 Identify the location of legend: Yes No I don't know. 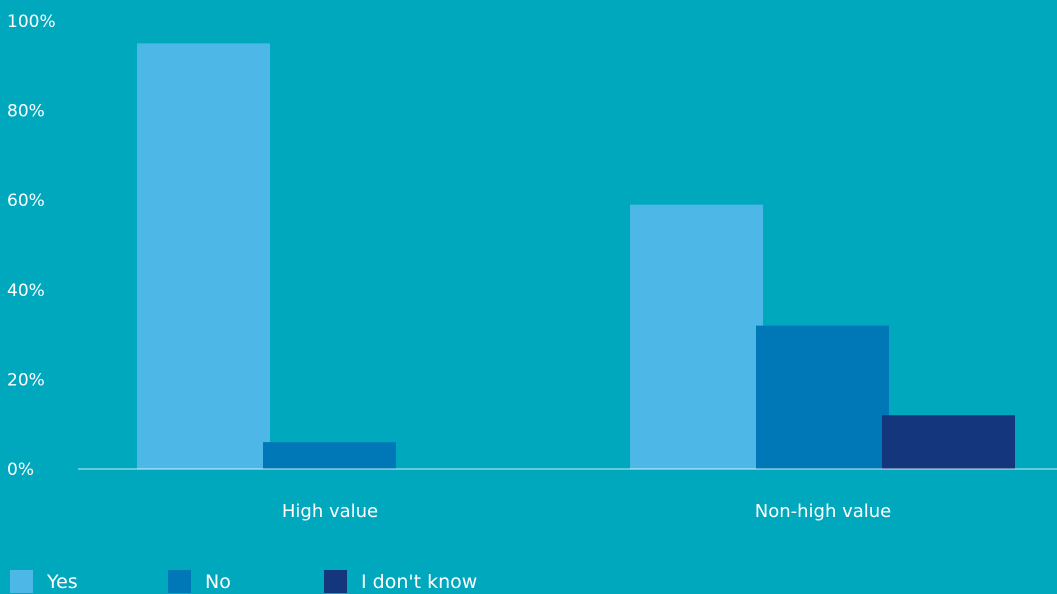
(310, 581).